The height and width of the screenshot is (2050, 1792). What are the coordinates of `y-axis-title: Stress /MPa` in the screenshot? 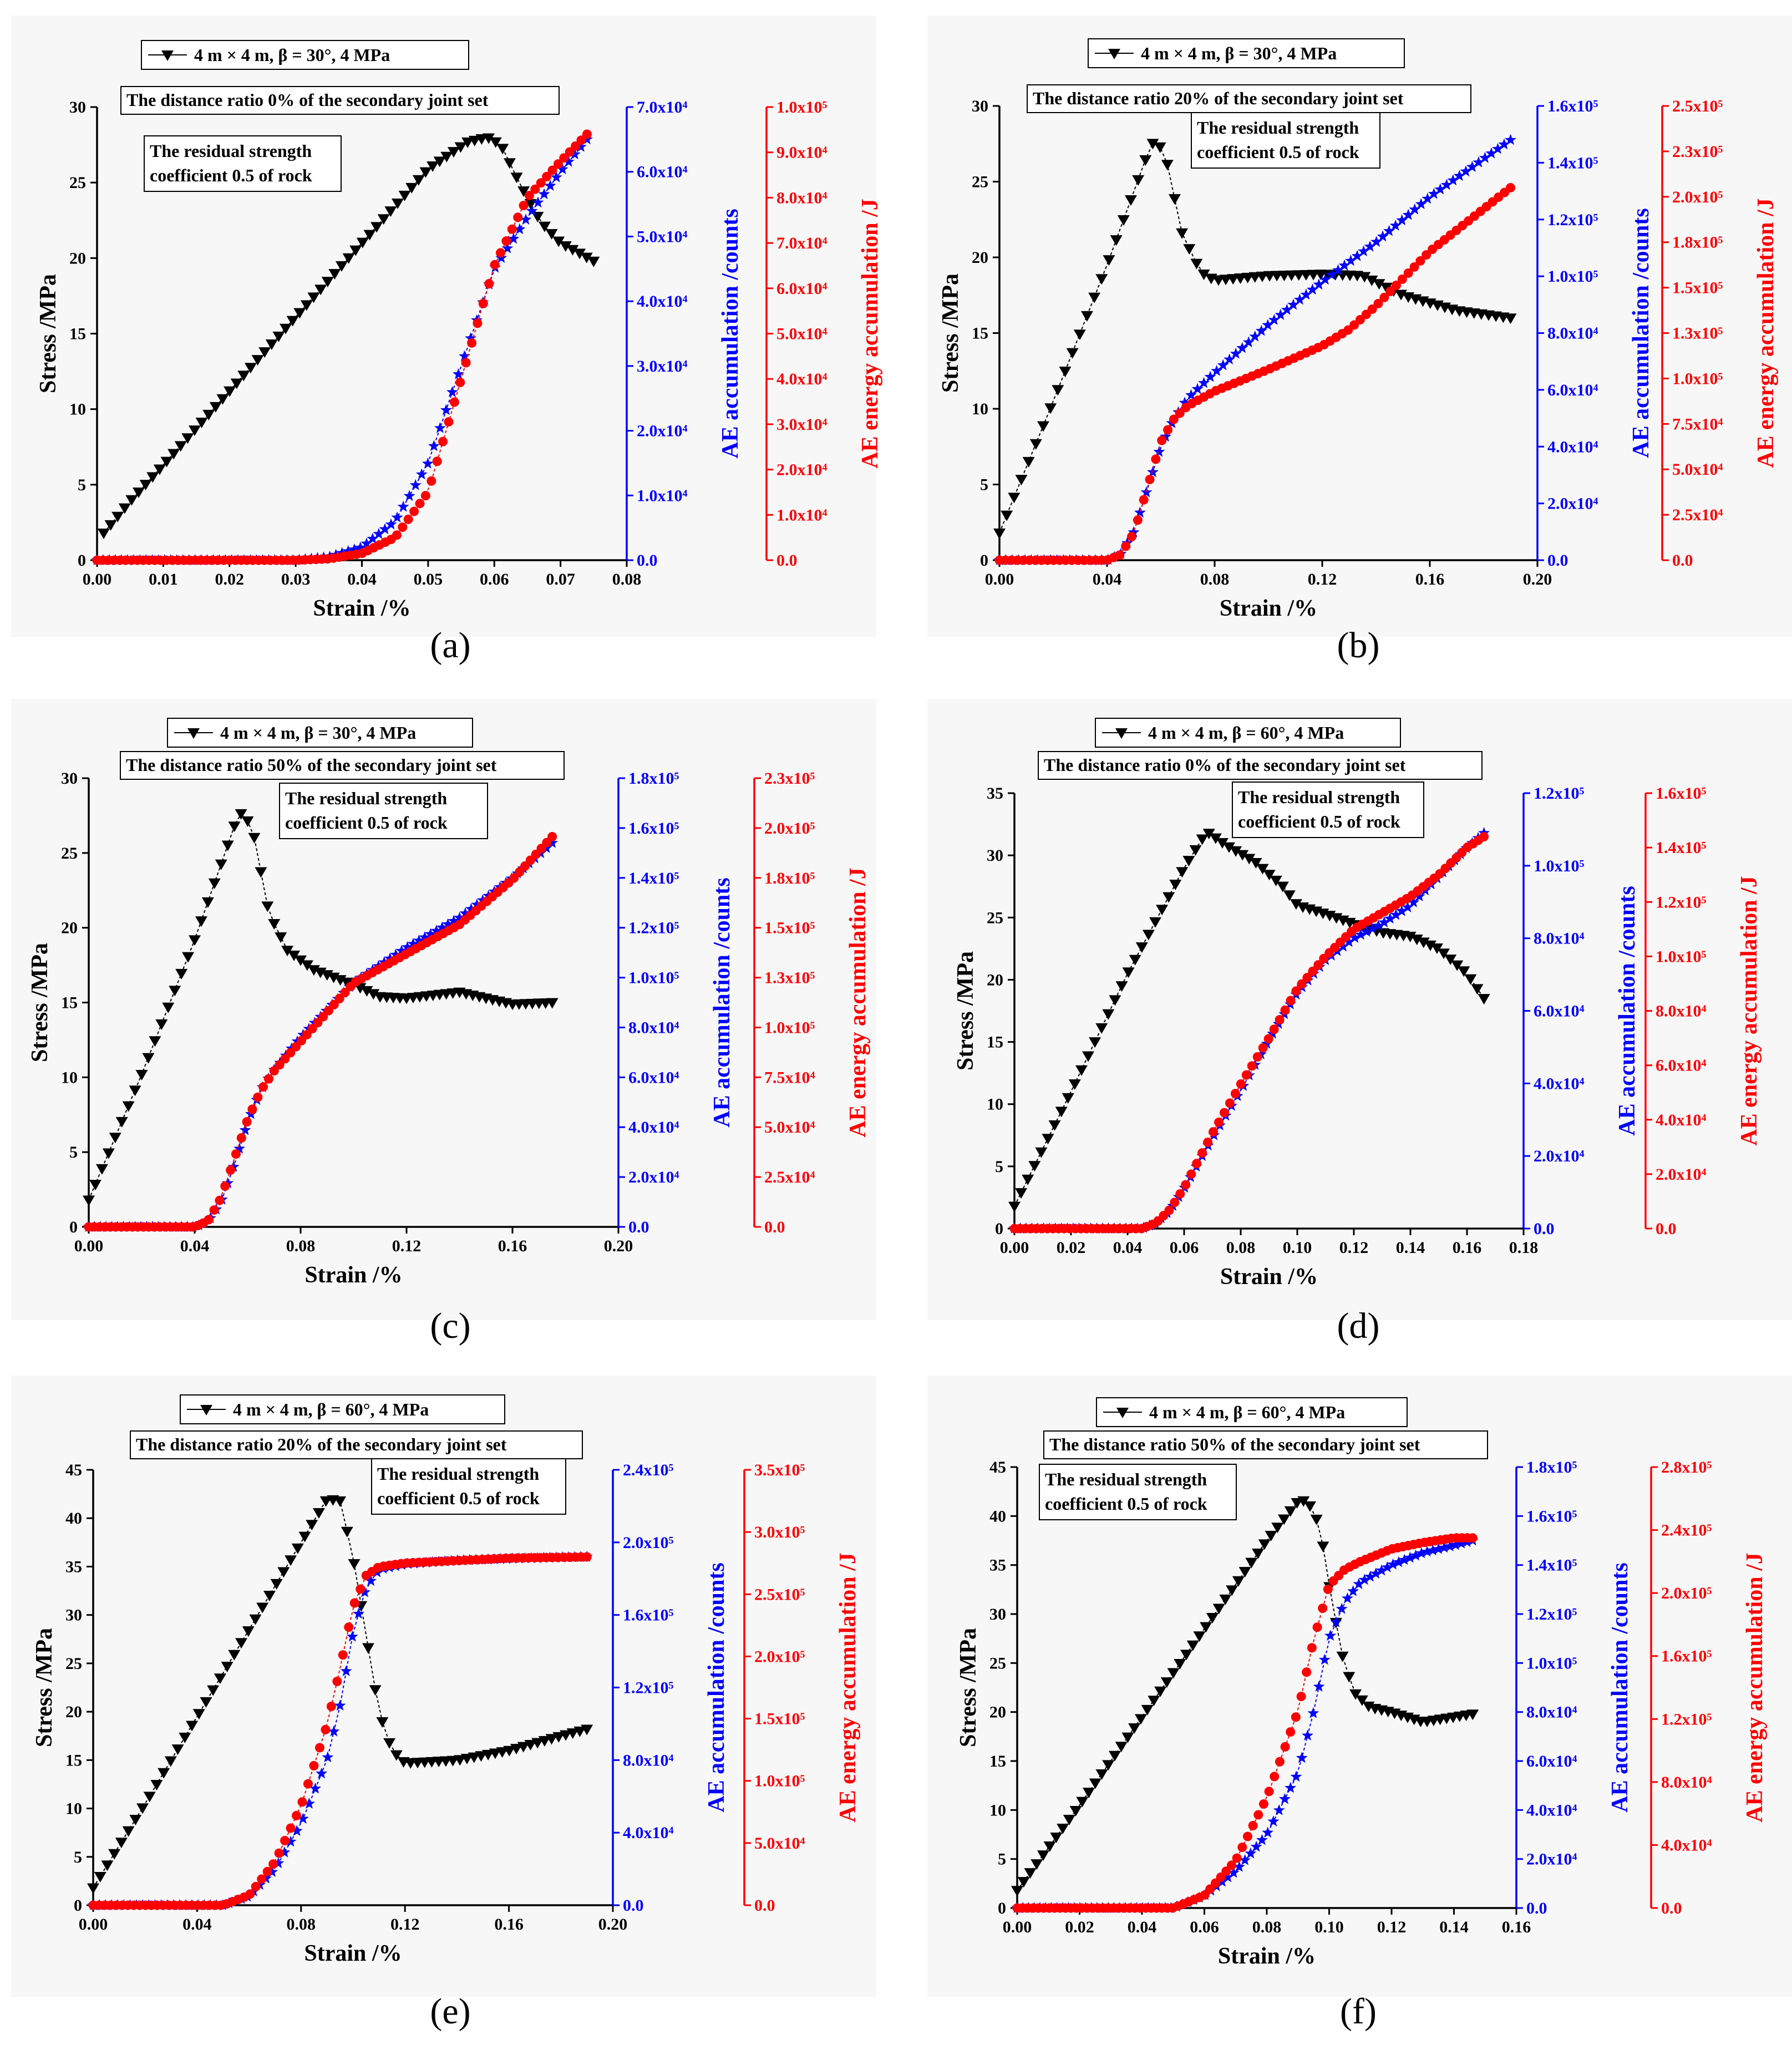 It's located at (965, 1010).